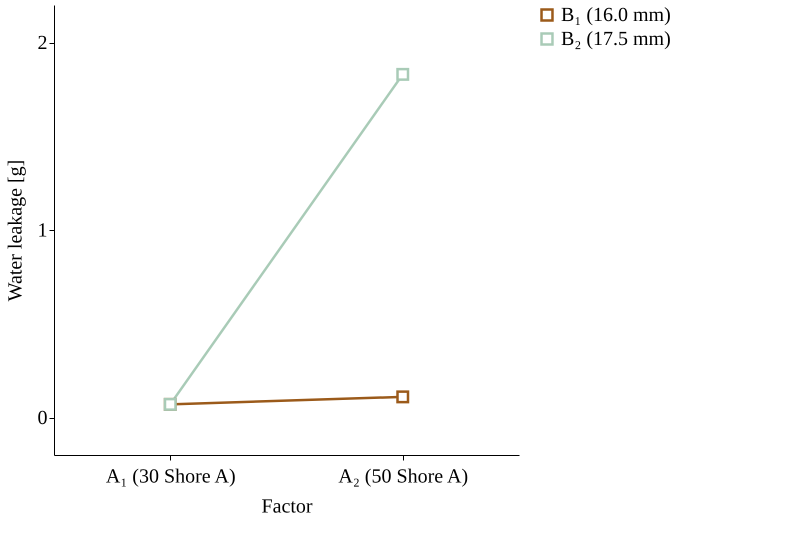 Image resolution: width=785 pixels, height=560 pixels. What do you see at coordinates (43, 43) in the screenshot?
I see `y-tick-label: 2` at bounding box center [43, 43].